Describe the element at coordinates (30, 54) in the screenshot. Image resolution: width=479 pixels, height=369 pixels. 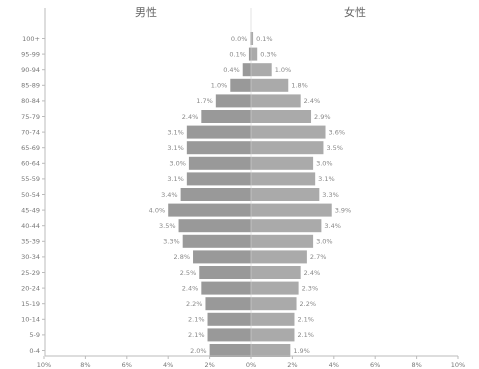
I see `y-tick-label: 95-99` at that location.